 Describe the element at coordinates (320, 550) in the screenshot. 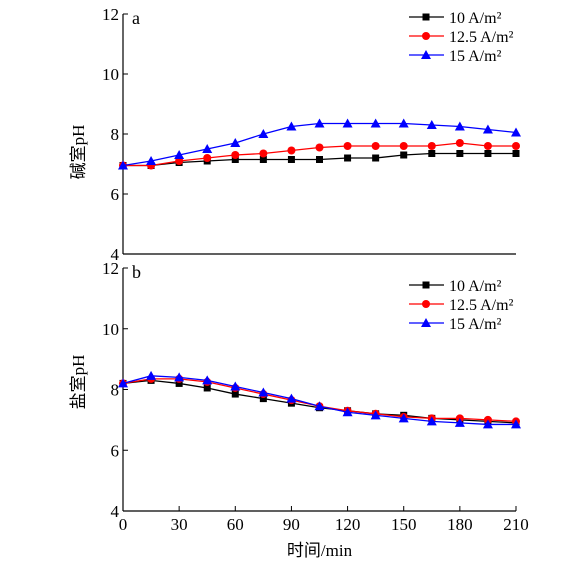

I see `x-axis-title: 时间/min` at that location.